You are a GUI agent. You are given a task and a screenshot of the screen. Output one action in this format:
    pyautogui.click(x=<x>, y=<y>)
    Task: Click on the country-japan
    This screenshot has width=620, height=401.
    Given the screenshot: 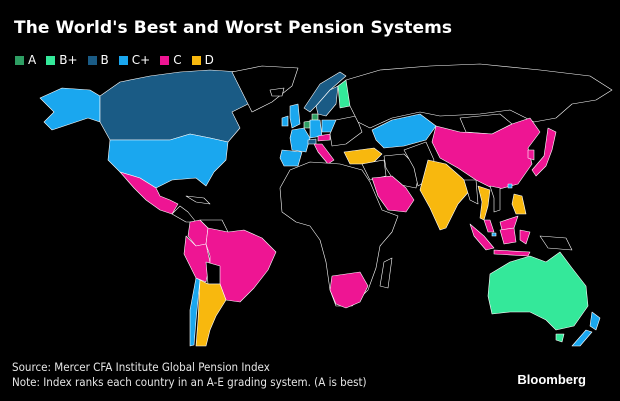 What is the action you would take?
    pyautogui.click(x=544, y=152)
    